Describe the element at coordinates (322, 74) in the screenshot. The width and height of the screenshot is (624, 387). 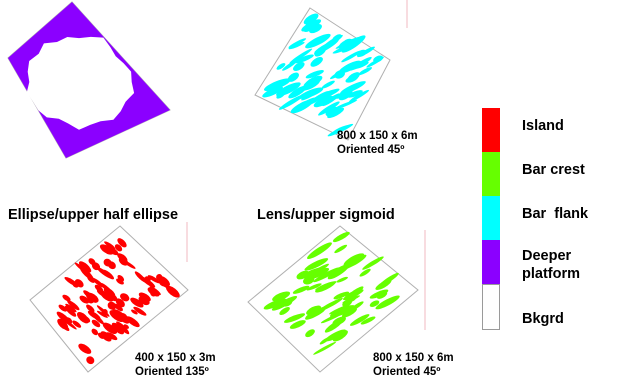
I see `panel-bar-flank` at that location.